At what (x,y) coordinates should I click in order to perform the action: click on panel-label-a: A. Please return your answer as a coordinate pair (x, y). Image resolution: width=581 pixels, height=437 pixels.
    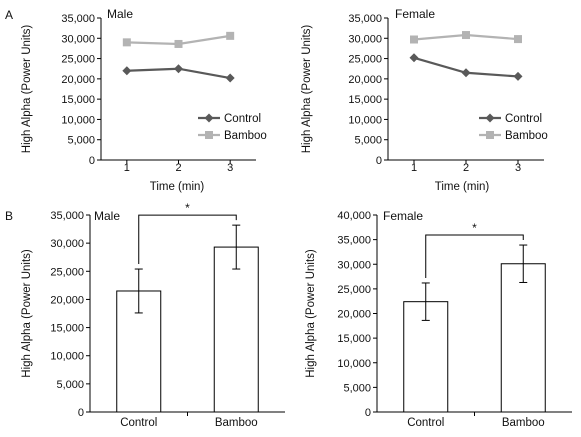
    Looking at the image, I should click on (9, 15).